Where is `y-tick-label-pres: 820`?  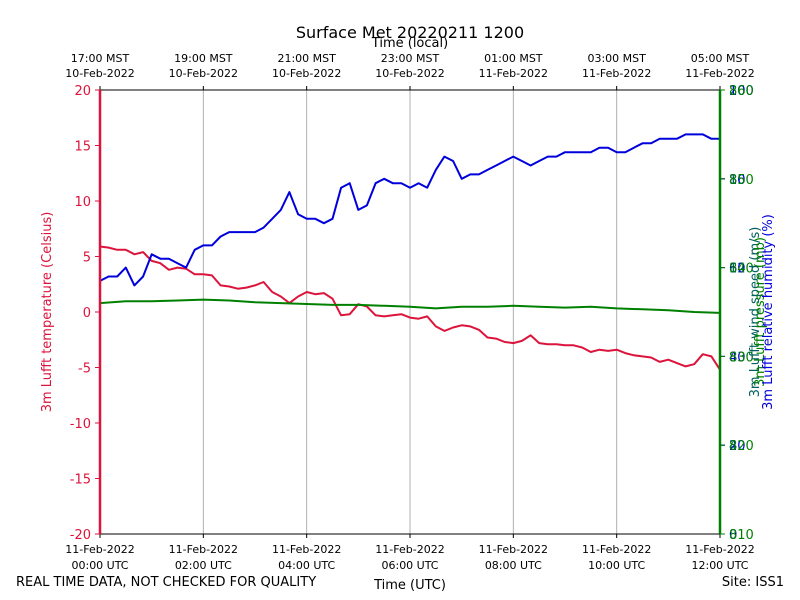
y-tick-label-pres: 820 is located at coordinates (741, 446).